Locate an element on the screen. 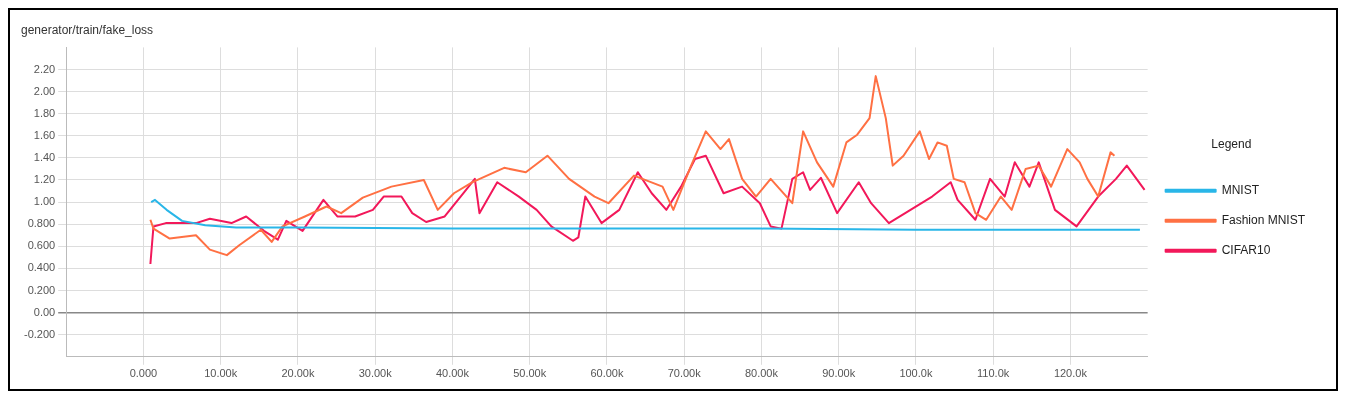 The height and width of the screenshot is (401, 1350). chart-title: generator/train/fake_loss is located at coordinates (87, 29).